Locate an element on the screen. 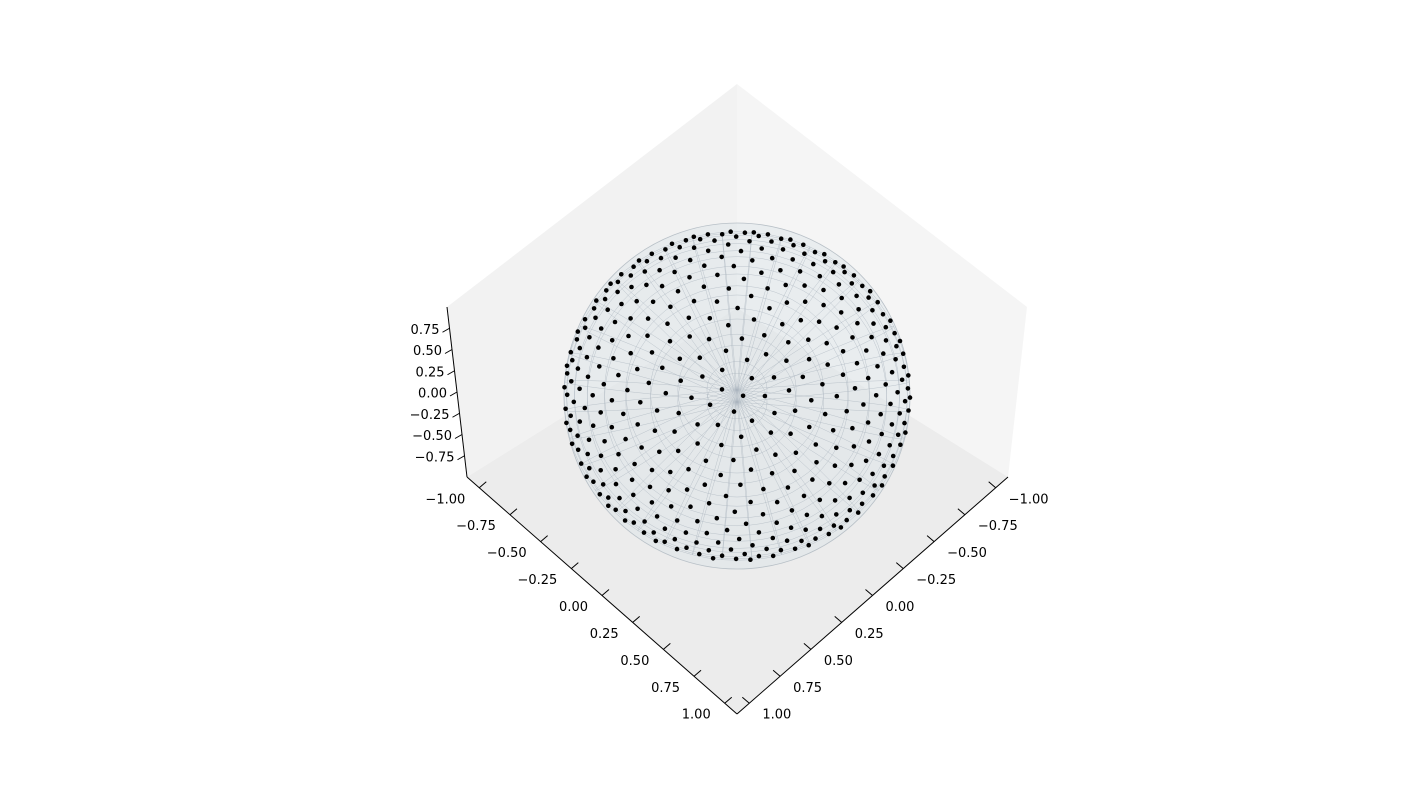  z-axis-tick-label: 0.00 is located at coordinates (432, 394).